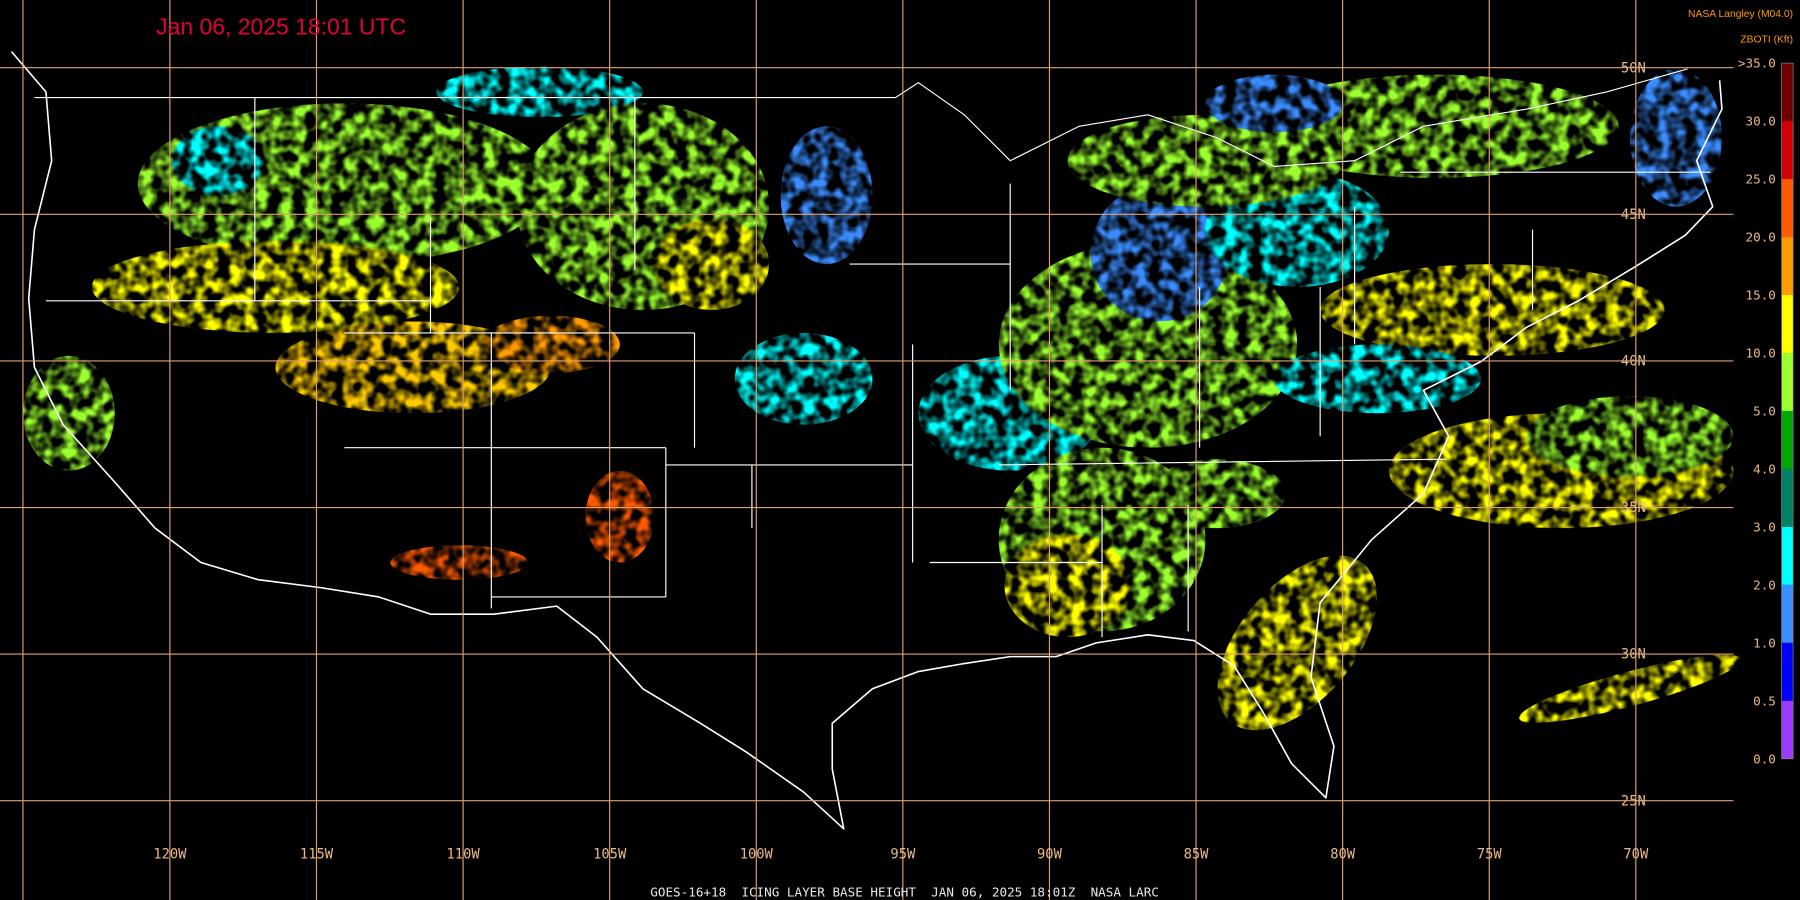  Describe the element at coordinates (1633, 801) in the screenshot. I see `latitude-label: 25N` at that location.